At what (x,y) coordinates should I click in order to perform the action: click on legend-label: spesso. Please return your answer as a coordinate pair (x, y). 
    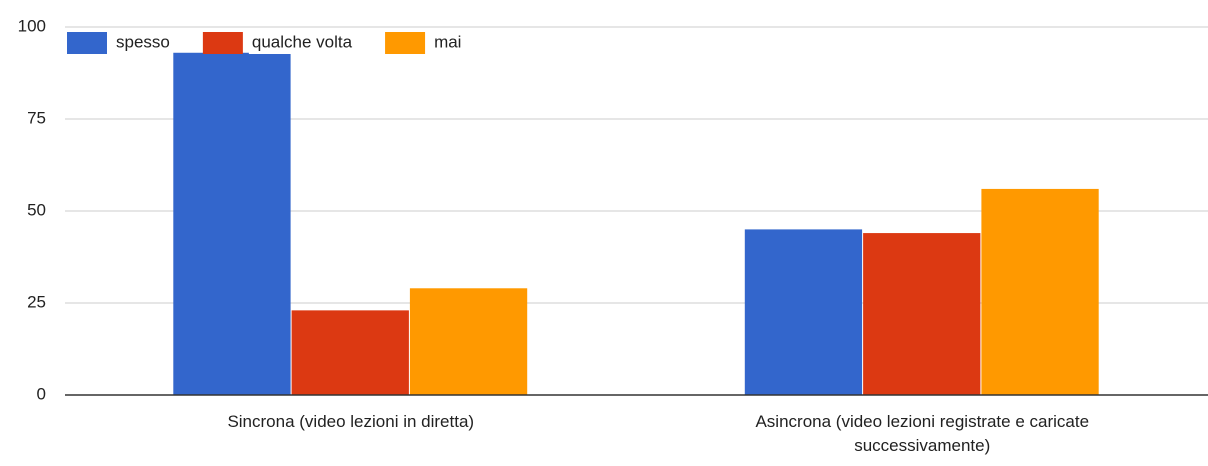
    Looking at the image, I should click on (143, 41).